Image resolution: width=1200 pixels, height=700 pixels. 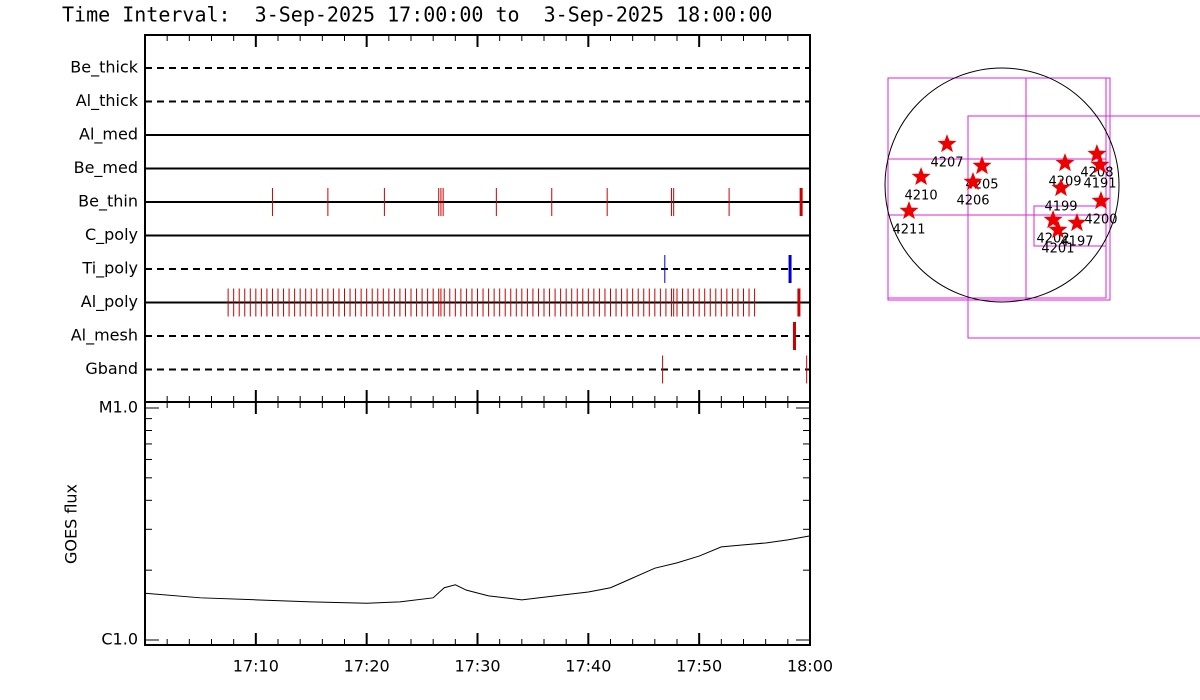 I want to click on row-label: Al_mesh, so click(x=104, y=336).